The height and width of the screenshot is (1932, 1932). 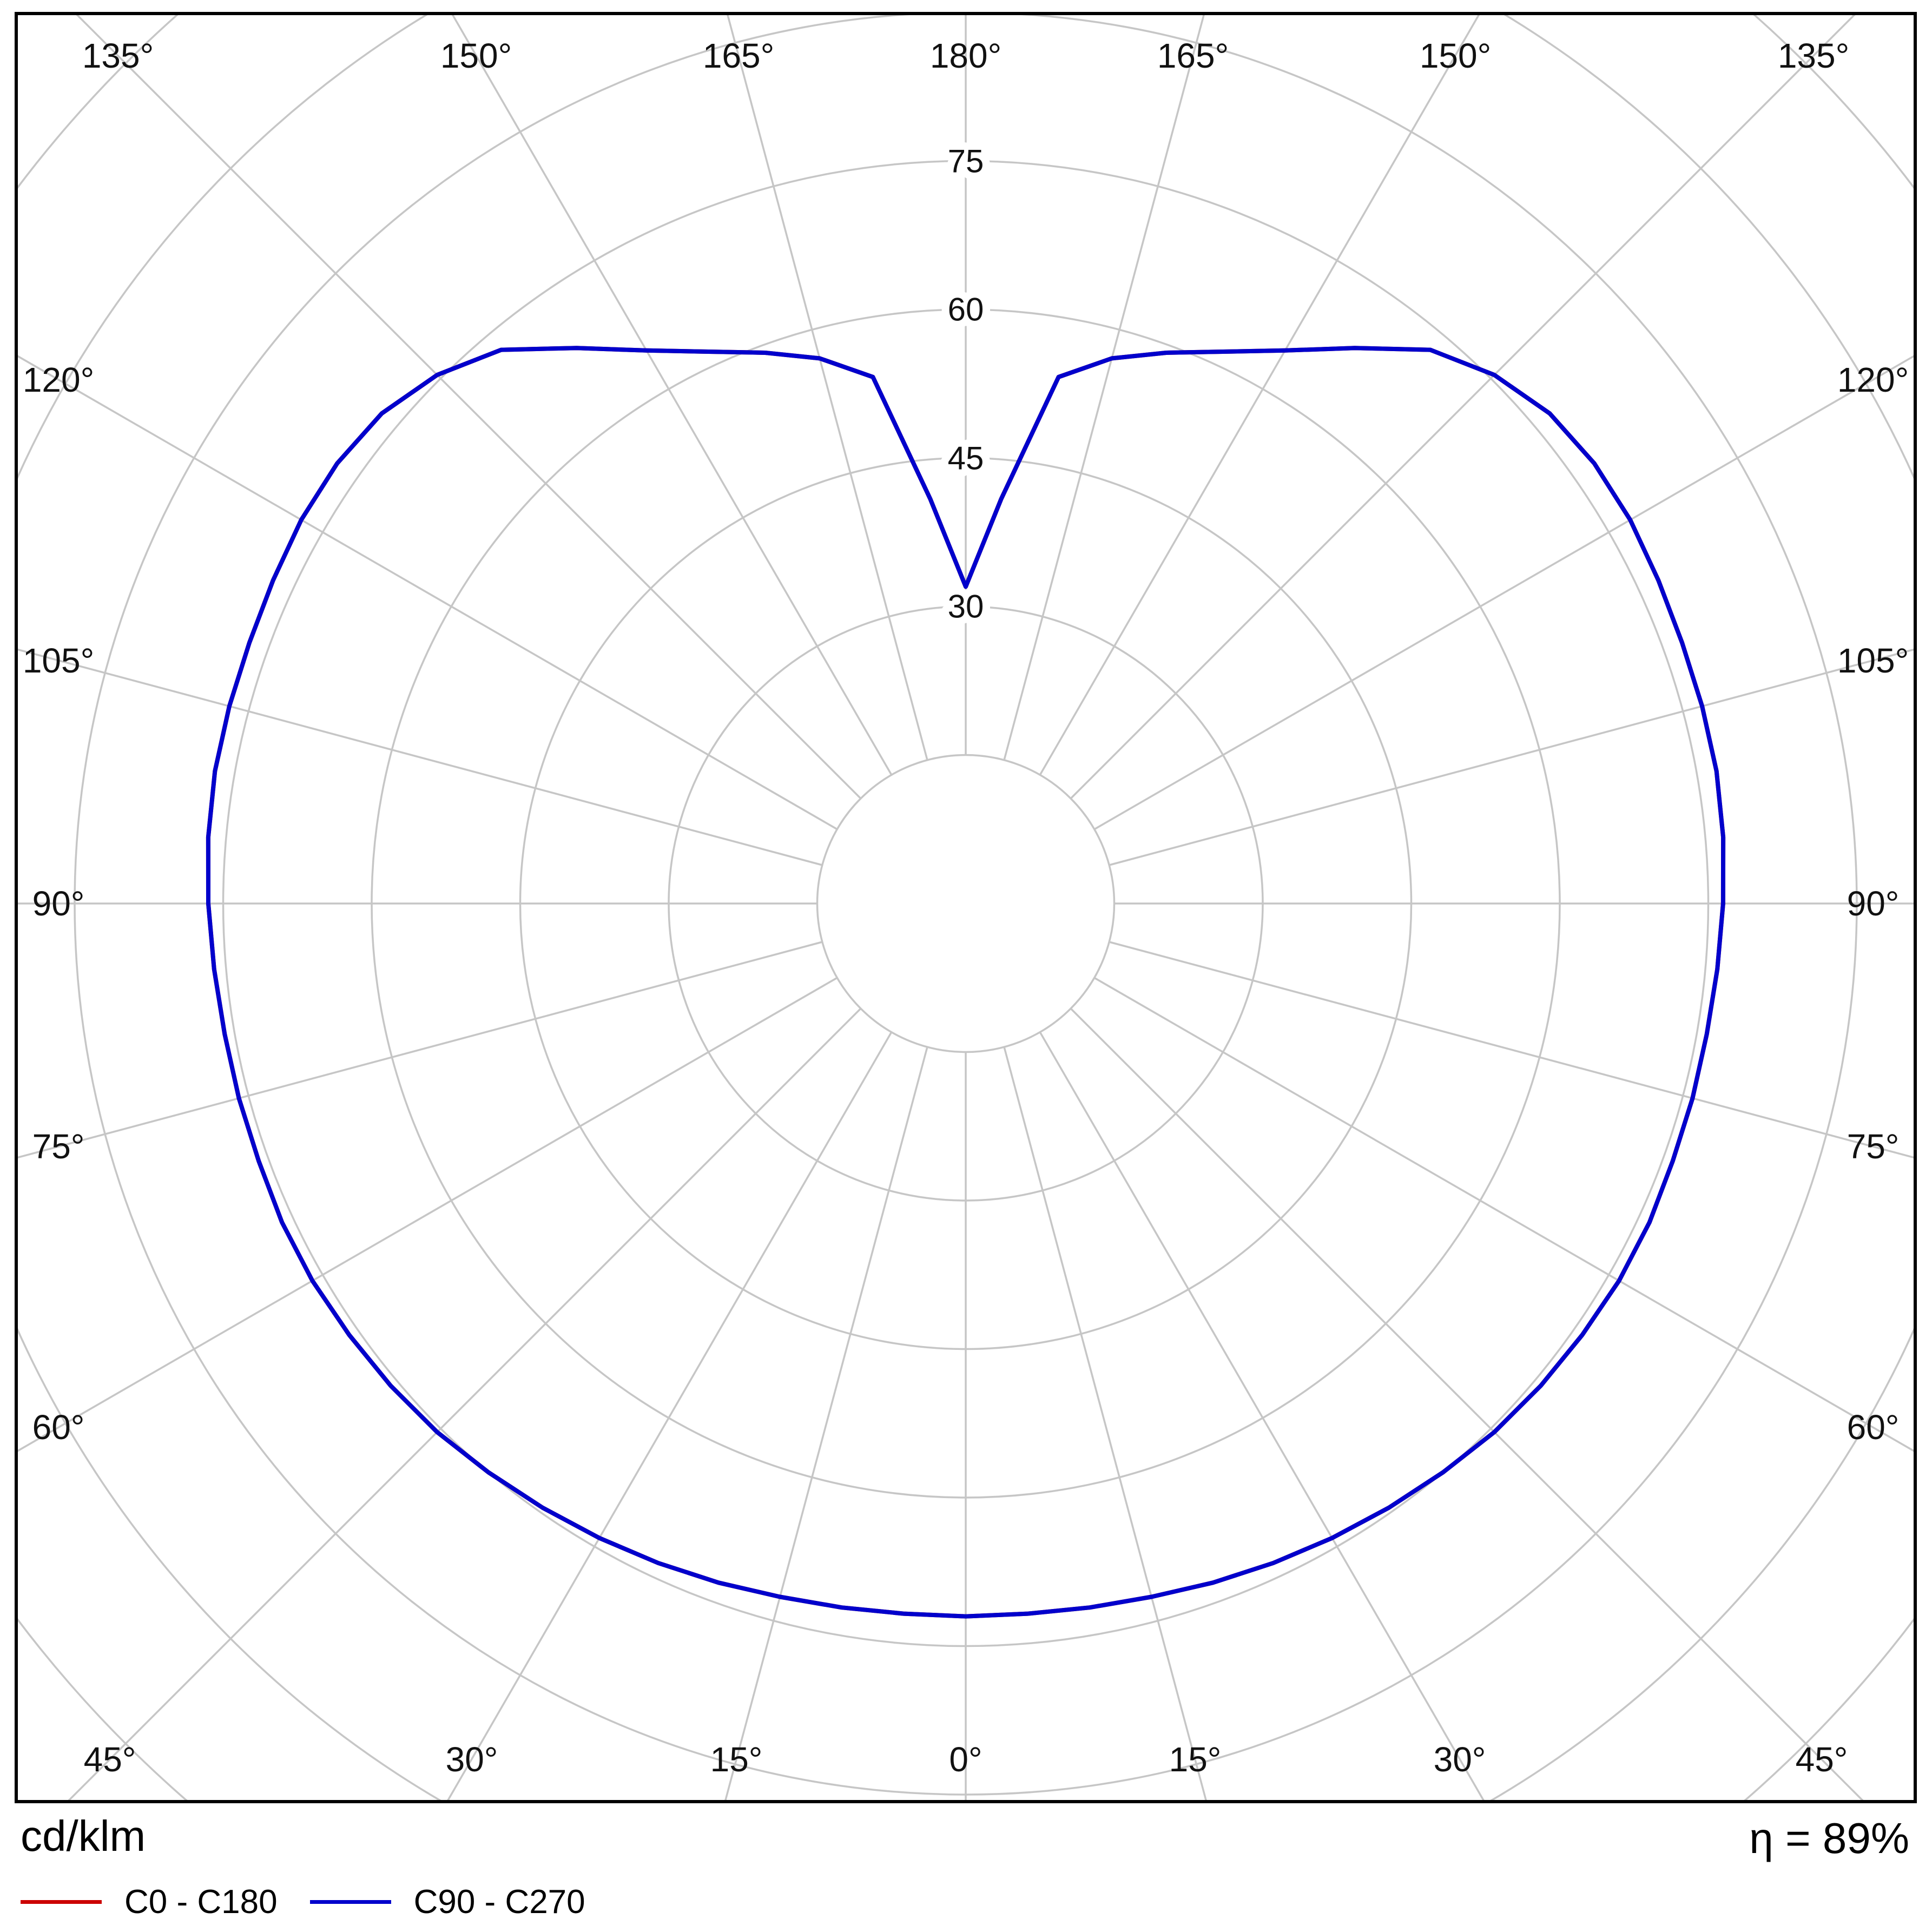 What do you see at coordinates (1873, 1146) in the screenshot?
I see `angle-label-75-right: 75°` at bounding box center [1873, 1146].